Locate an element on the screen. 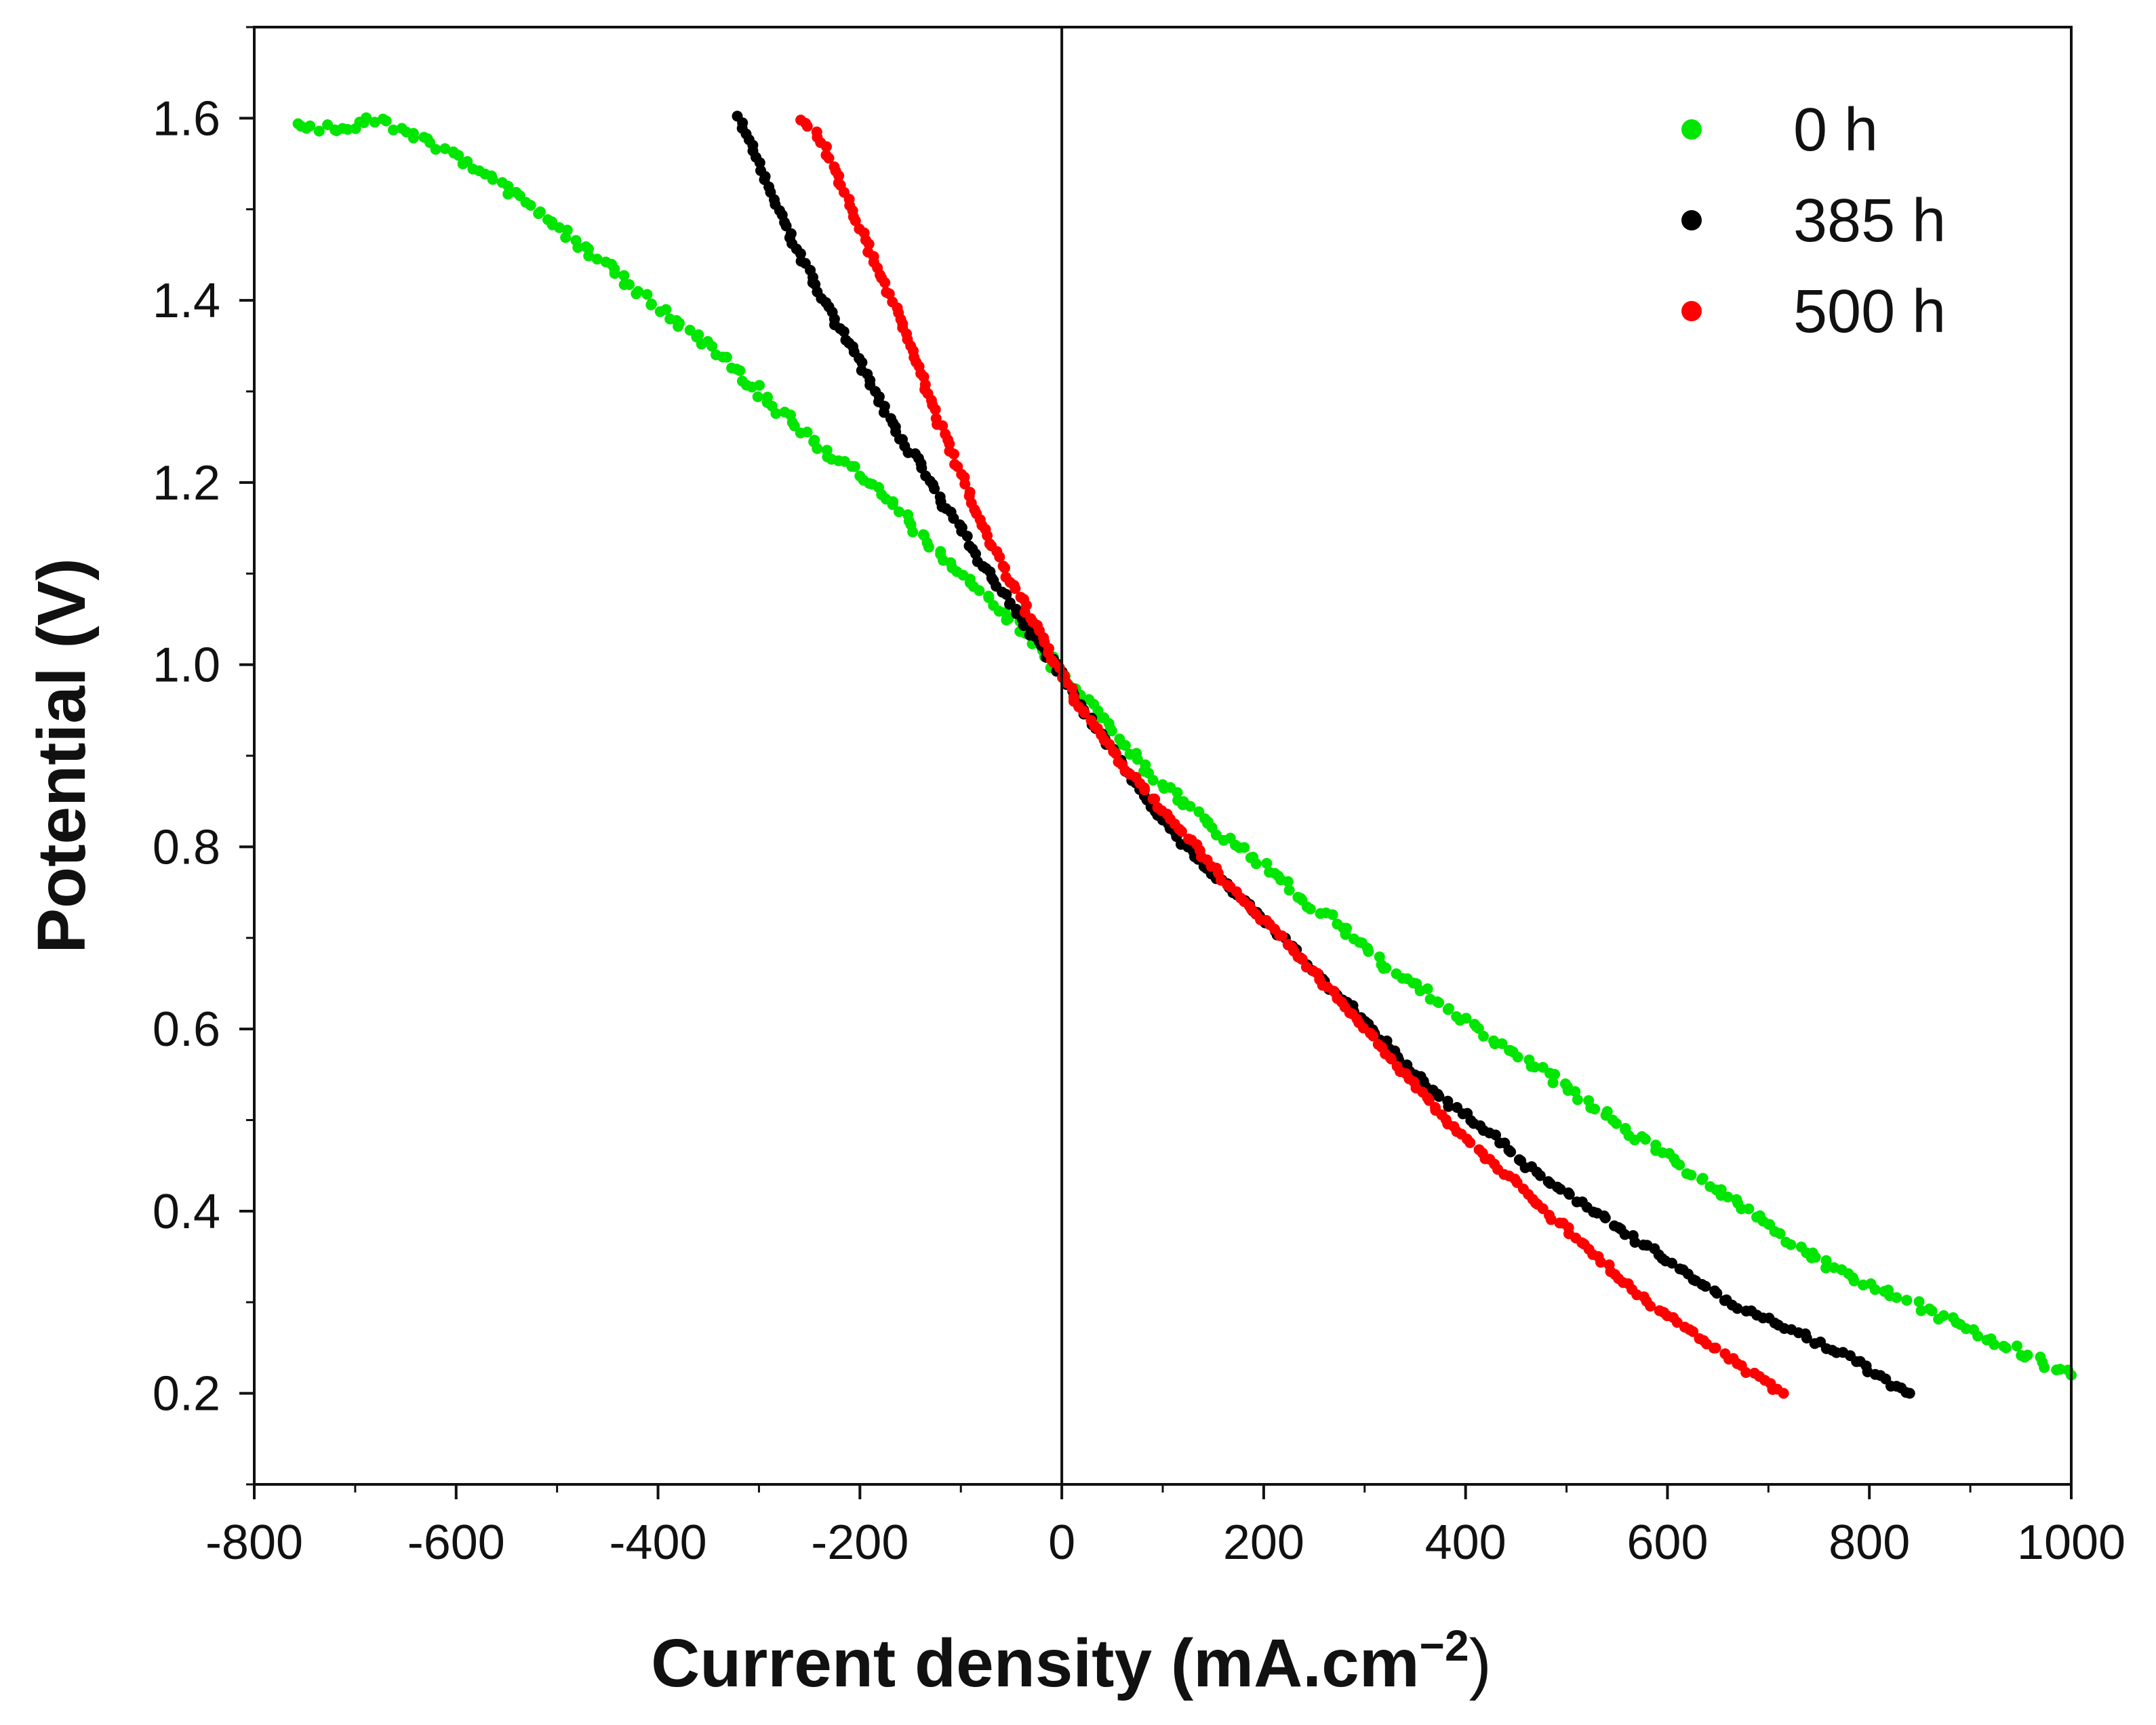 This screenshot has width=2156, height=1725. x-tick-label: 800 is located at coordinates (1869, 1543).